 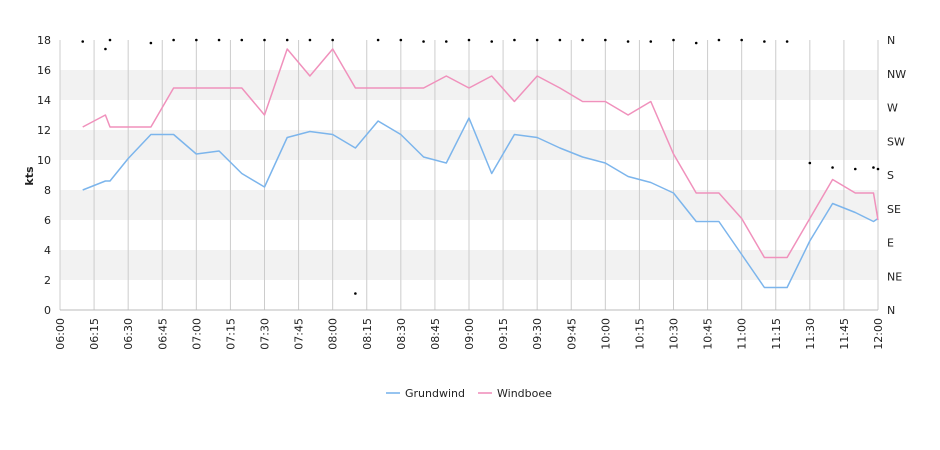 I want to click on y-tick-label: 12, so click(x=44, y=130).